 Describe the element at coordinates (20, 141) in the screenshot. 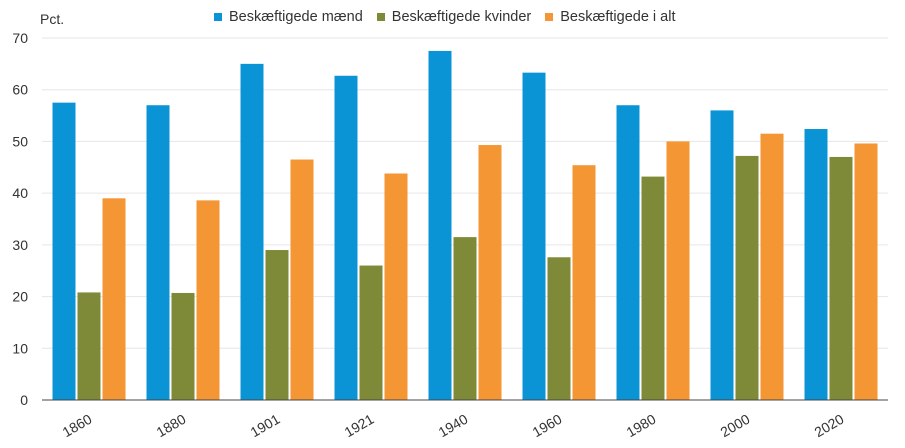

I see `y-tick-label: 50` at that location.